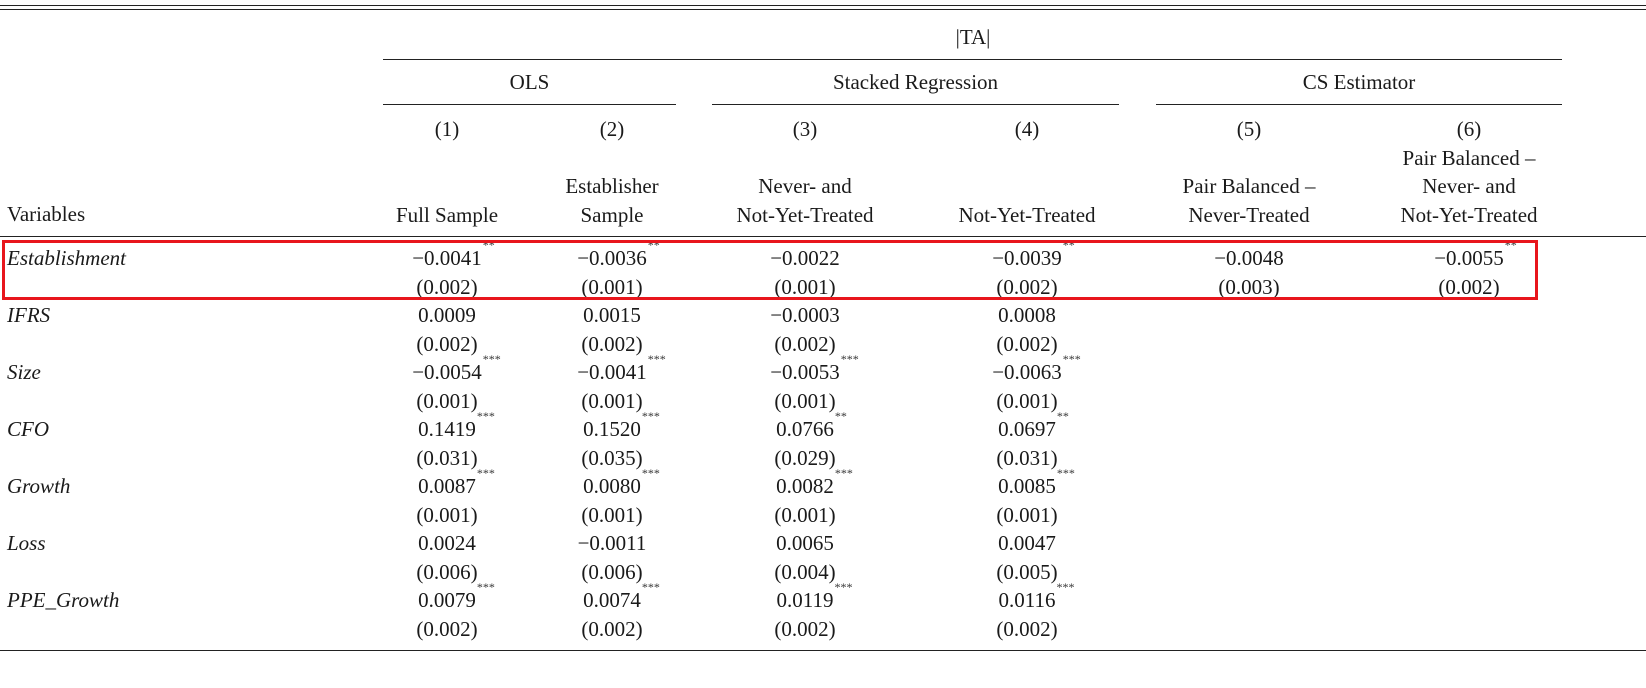 The width and height of the screenshot is (1646, 688). What do you see at coordinates (814, 369) in the screenshot?
I see `coefficient-cell: −0.0053 ***` at bounding box center [814, 369].